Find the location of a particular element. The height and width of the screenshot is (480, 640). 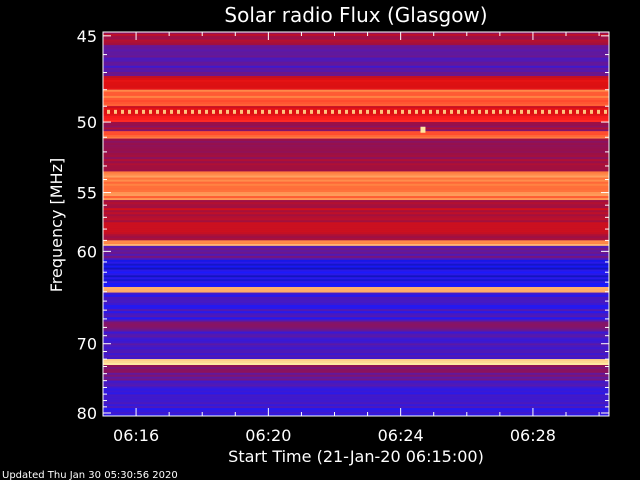

x-tick-label: 06:24 is located at coordinates (401, 435).